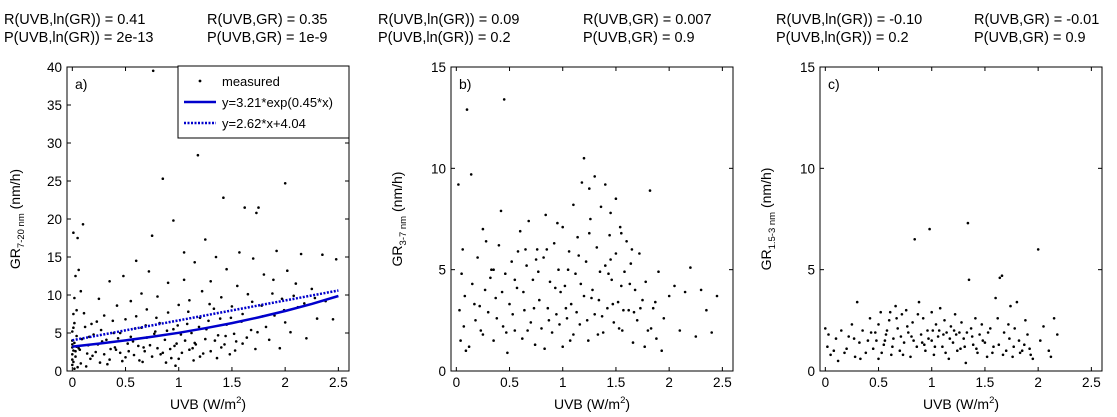 The height and width of the screenshot is (417, 1117). I want to click on fit-line-linear, so click(205, 315).